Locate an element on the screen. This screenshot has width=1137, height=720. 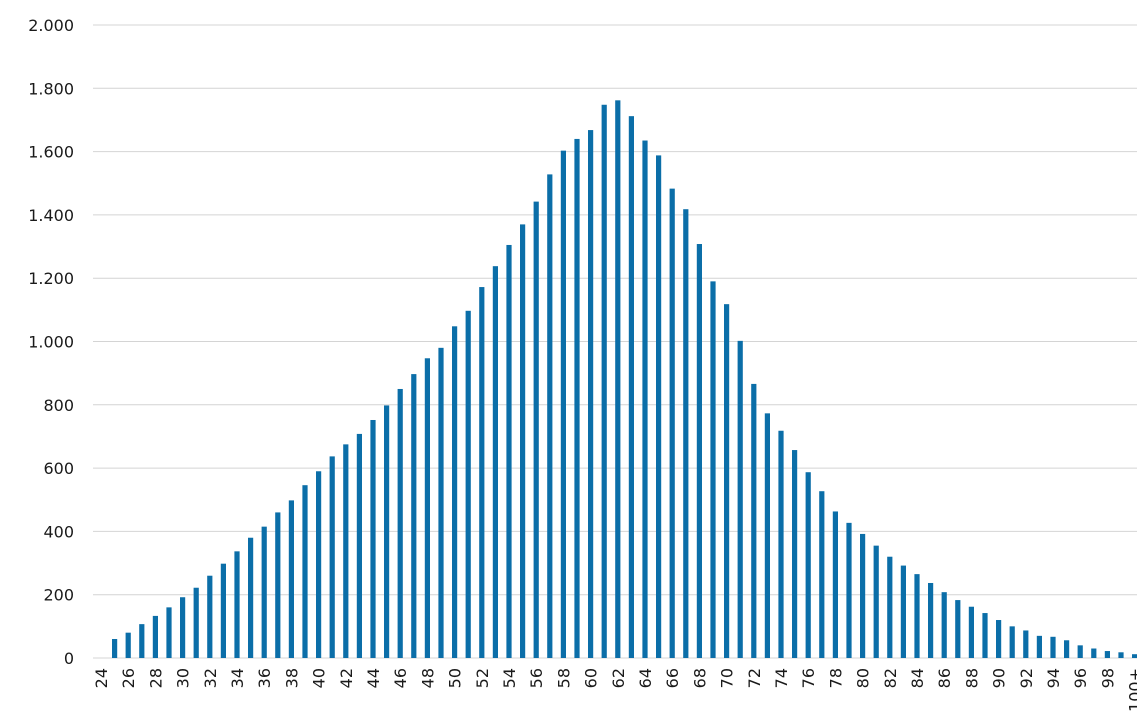
x-tick-label: 36 is located at coordinates (264, 678).